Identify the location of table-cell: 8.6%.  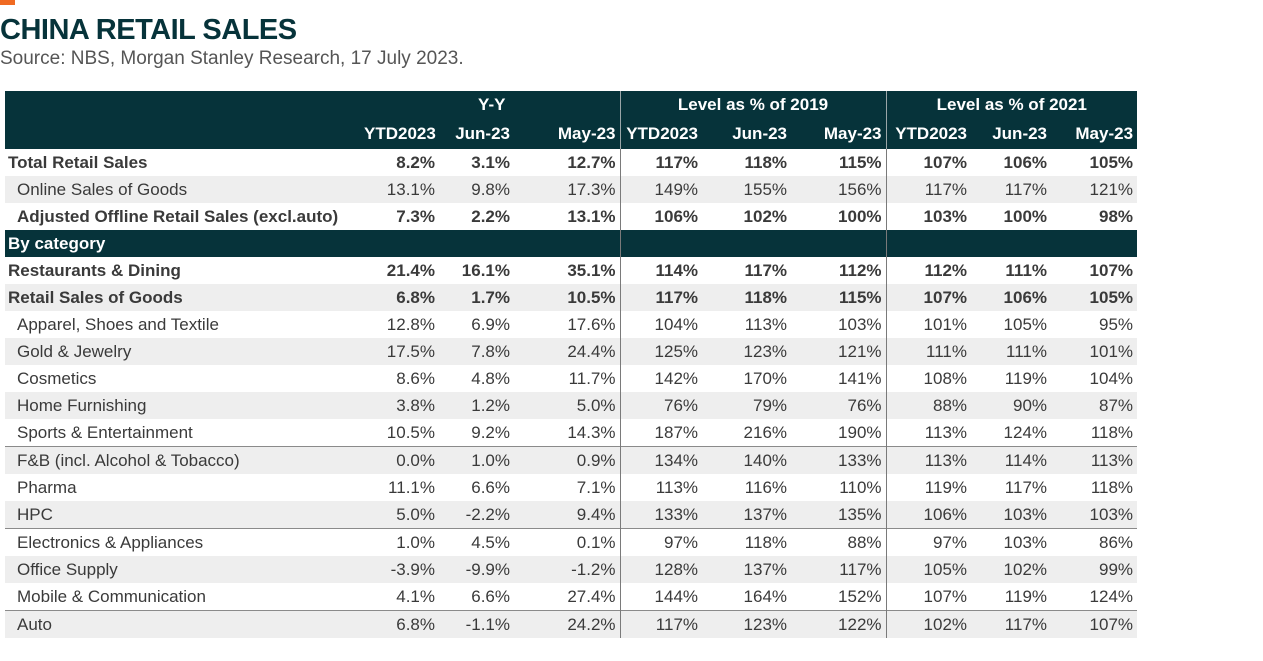
(415, 378).